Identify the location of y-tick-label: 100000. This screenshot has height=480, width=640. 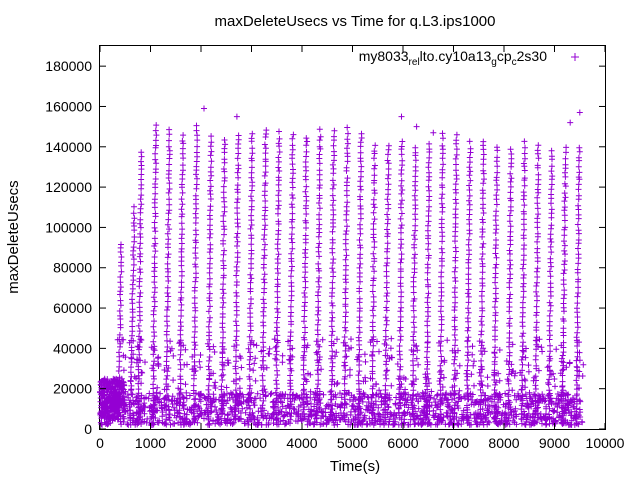
(68, 227).